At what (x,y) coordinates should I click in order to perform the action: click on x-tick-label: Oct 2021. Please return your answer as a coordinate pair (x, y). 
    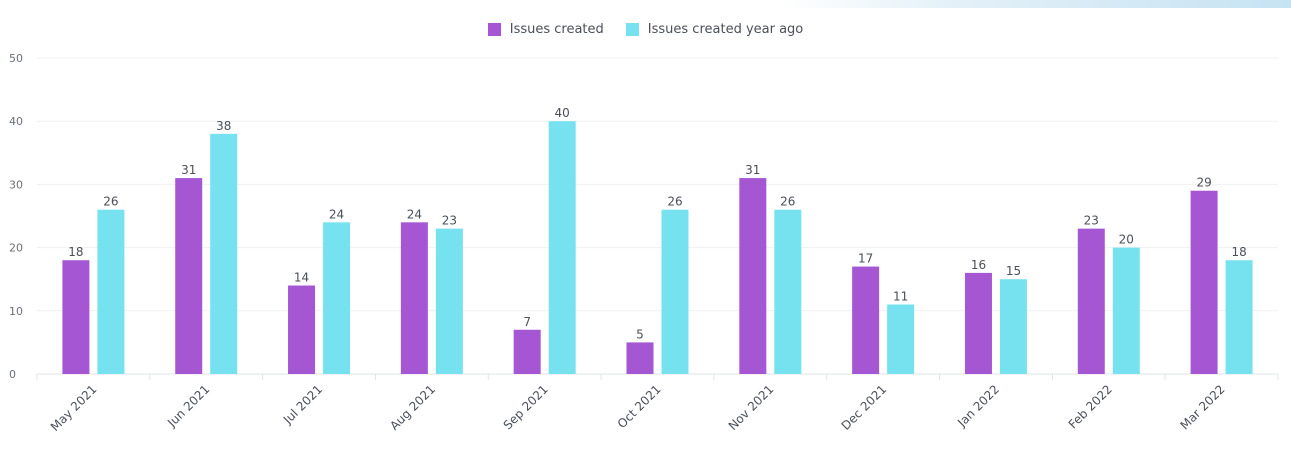
    Looking at the image, I should click on (639, 406).